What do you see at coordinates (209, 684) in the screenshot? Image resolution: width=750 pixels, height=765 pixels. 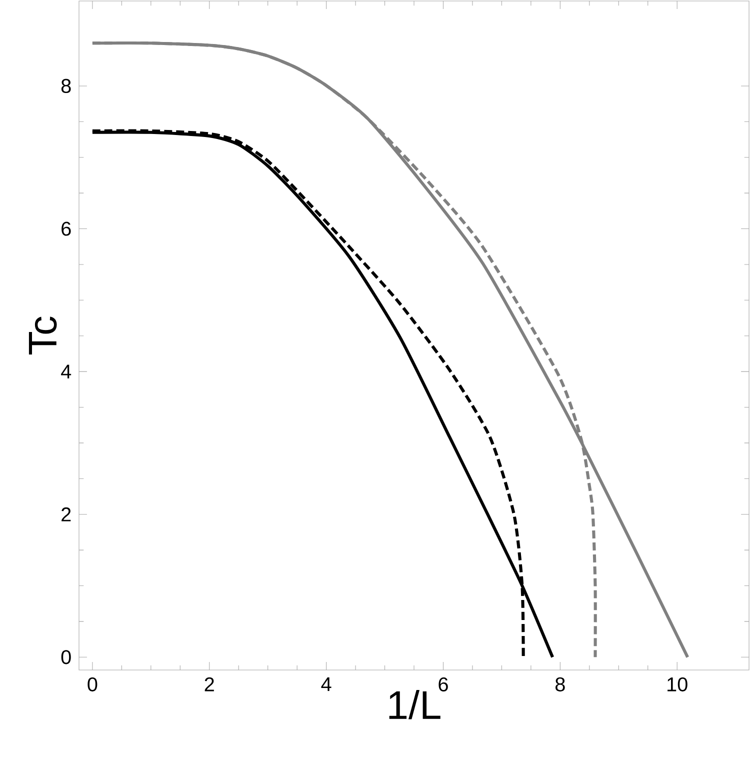 I see `x-tick-label: 2` at bounding box center [209, 684].